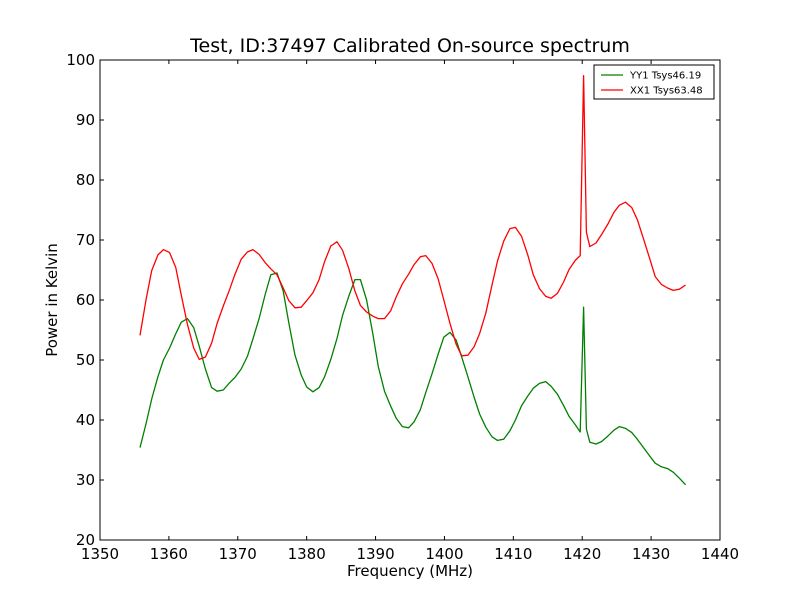 The image size is (800, 600). Describe the element at coordinates (444, 554) in the screenshot. I see `x-tick-label: 1400` at that location.